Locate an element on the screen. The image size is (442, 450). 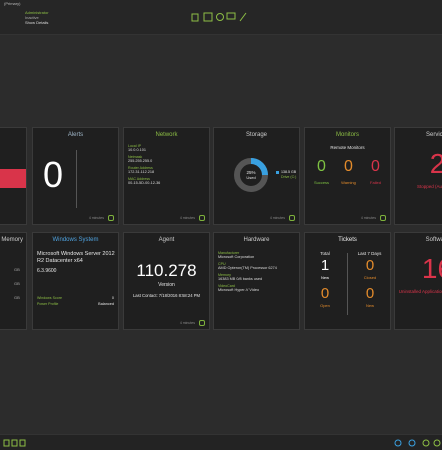
status-bar is located at coordinates (221, 442).